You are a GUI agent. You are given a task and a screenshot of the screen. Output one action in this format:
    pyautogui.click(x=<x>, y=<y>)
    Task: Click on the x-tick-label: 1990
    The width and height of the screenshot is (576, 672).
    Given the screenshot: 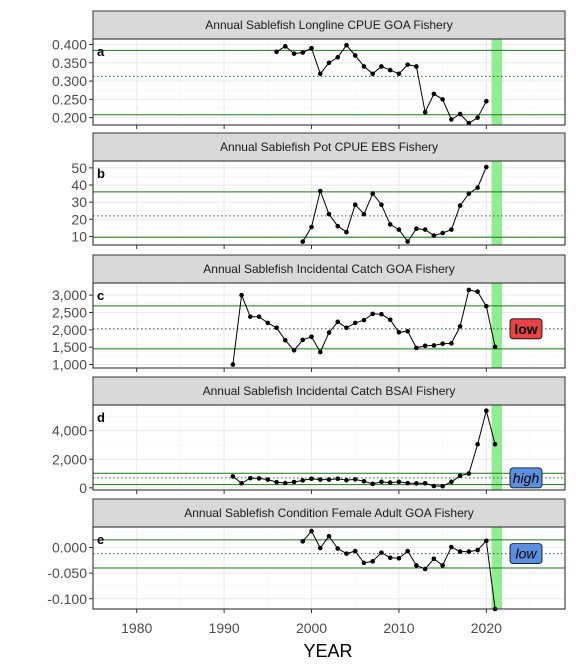 What is the action you would take?
    pyautogui.click(x=224, y=628)
    